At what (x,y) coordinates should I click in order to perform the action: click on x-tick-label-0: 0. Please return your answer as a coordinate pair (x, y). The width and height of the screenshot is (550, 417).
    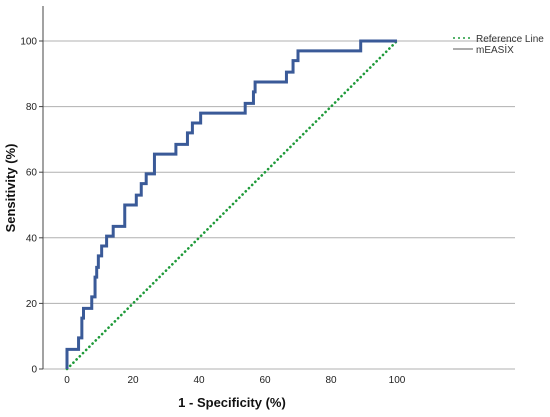
    Looking at the image, I should click on (67, 380).